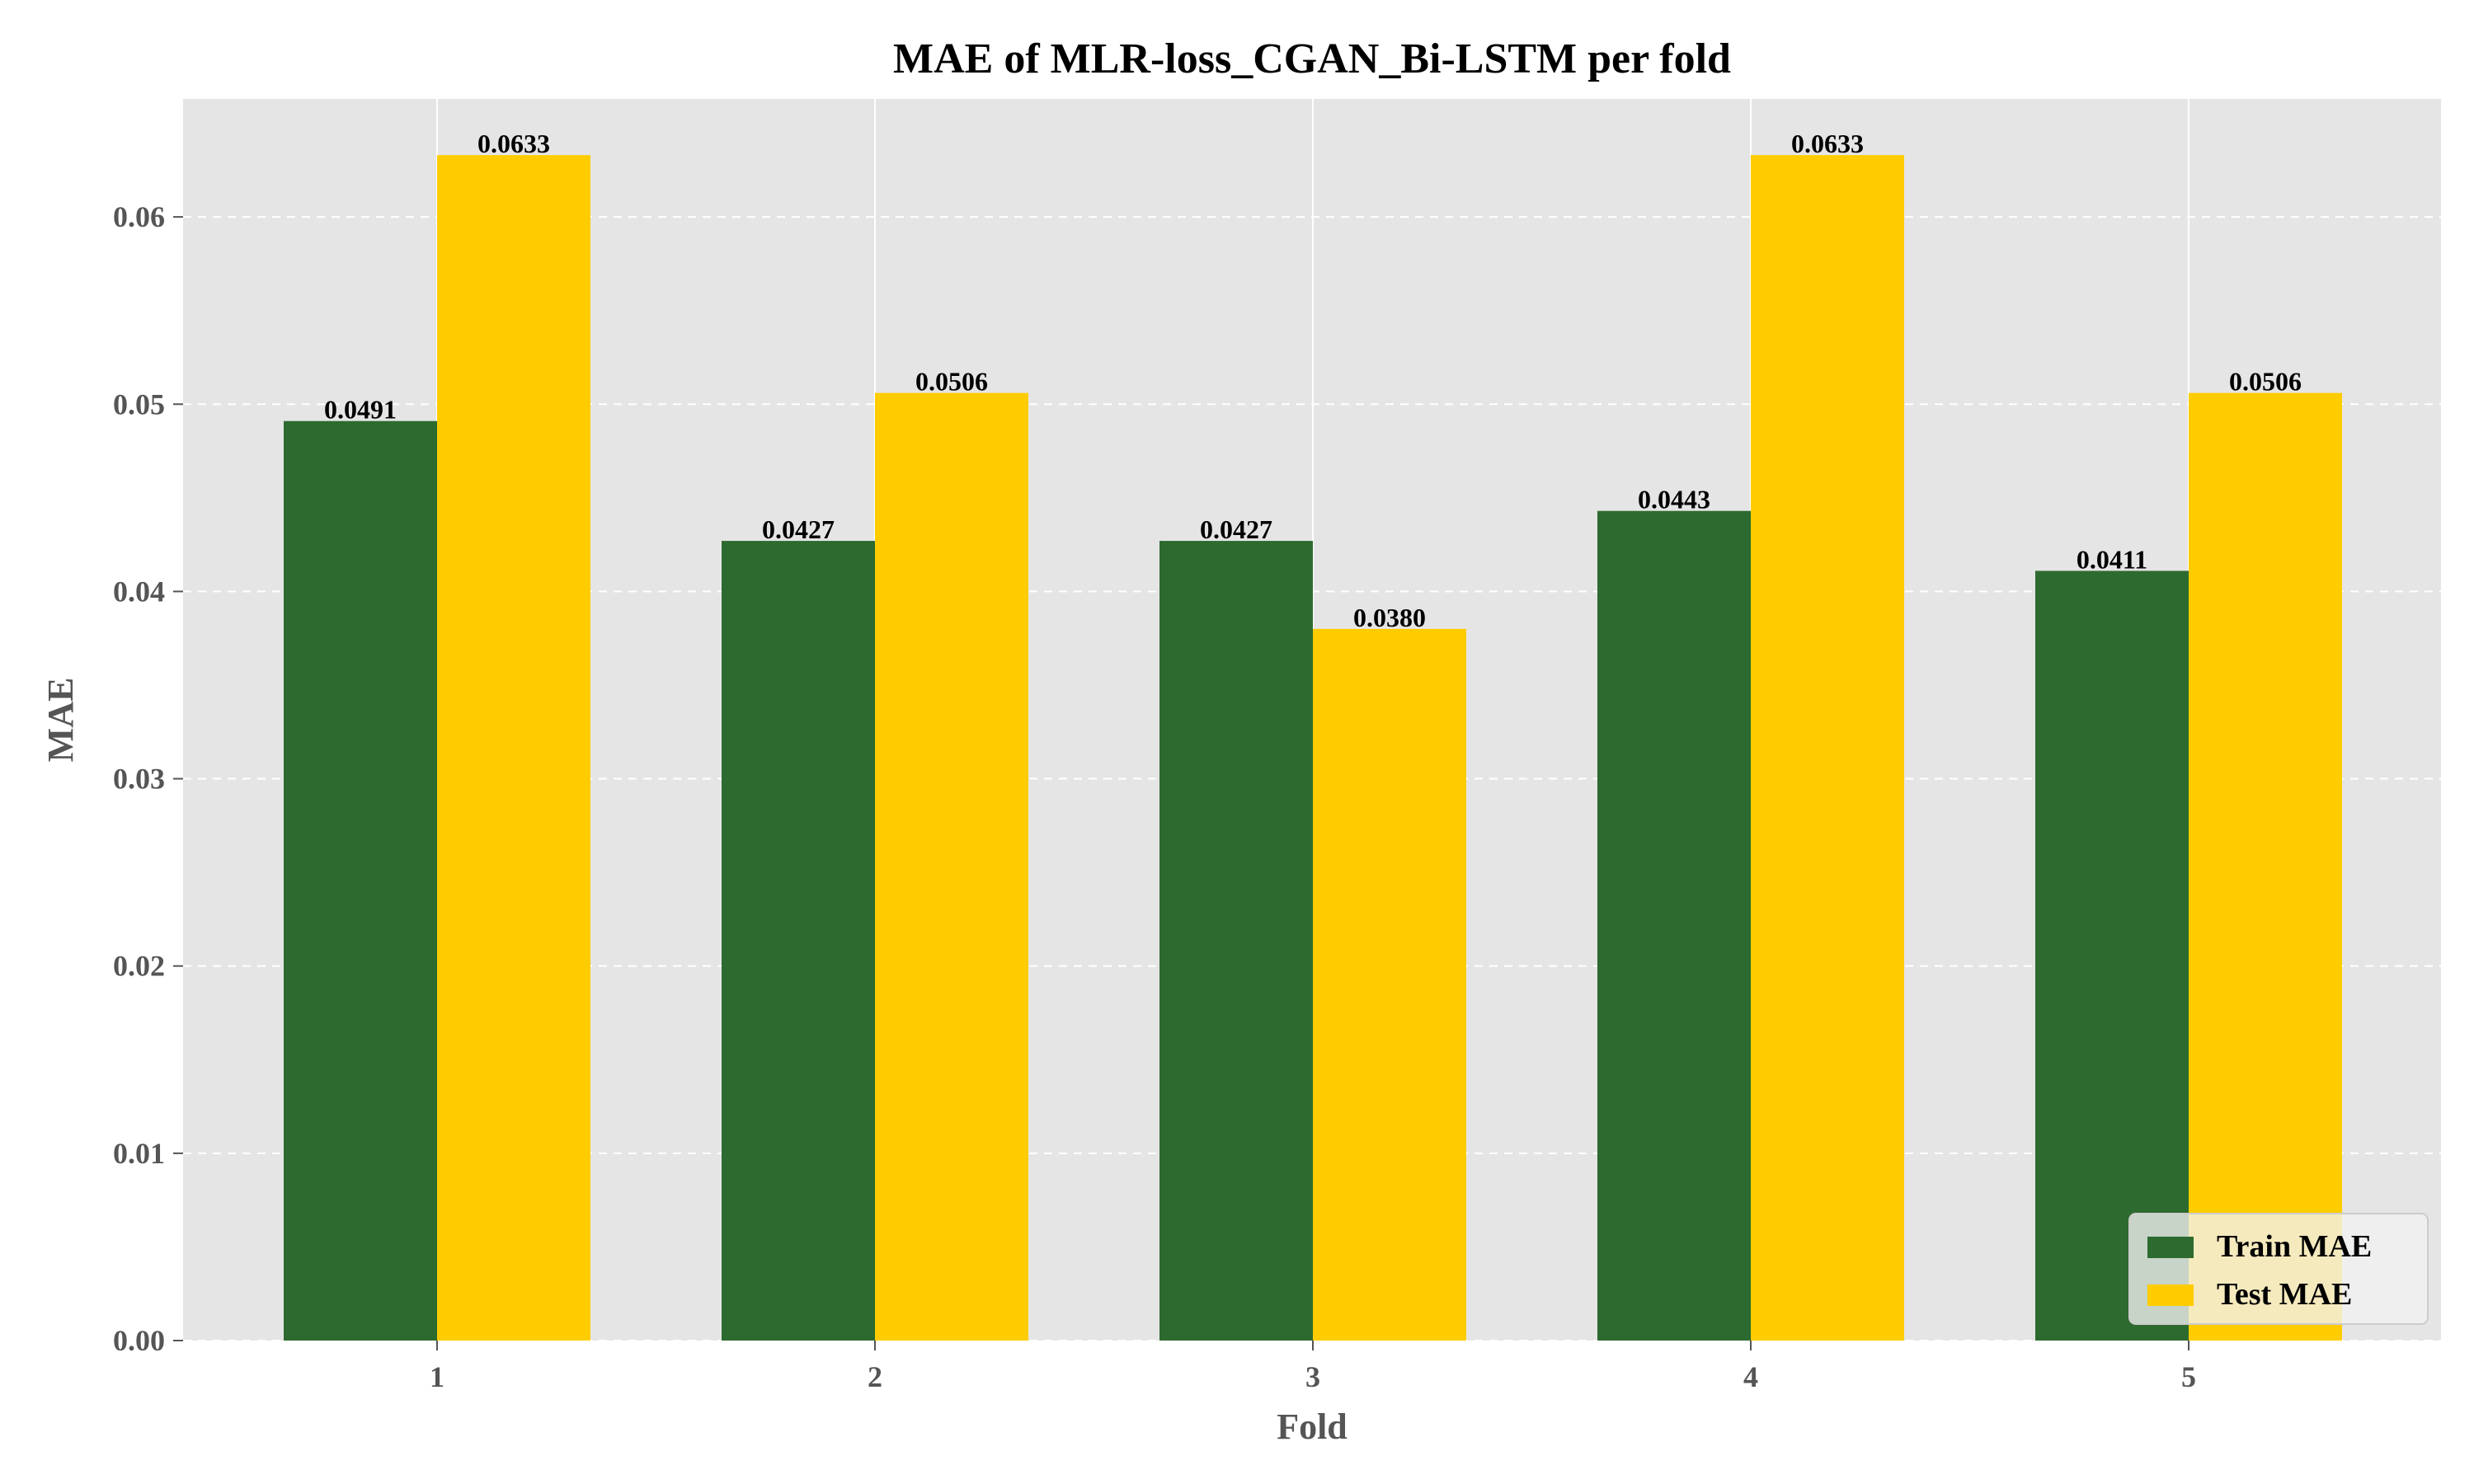 The width and height of the screenshot is (2474, 1484). Describe the element at coordinates (1312, 1376) in the screenshot. I see `x-tick-label: 3` at that location.